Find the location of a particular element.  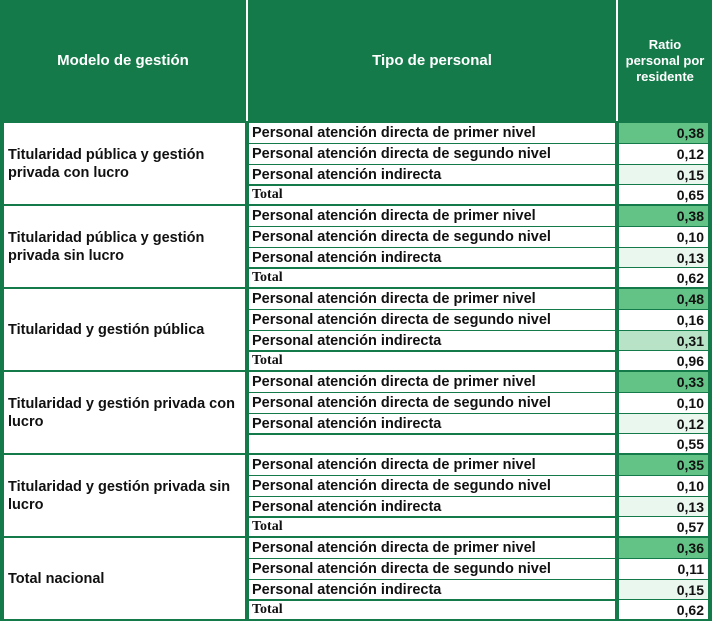

model-label: Titularidad y gestión pública is located at coordinates (106, 329).